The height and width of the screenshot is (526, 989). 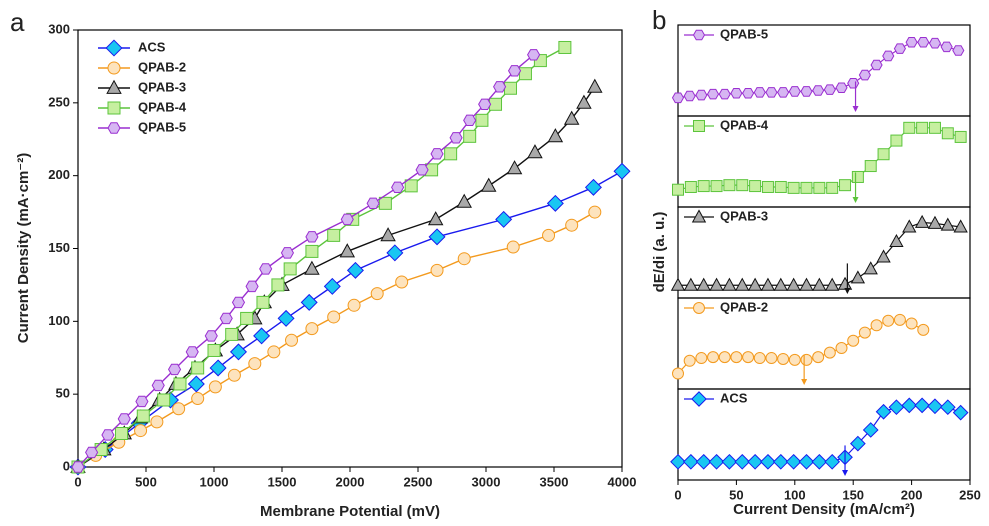 I want to click on x-tick-label: 1500, so click(x=282, y=481).